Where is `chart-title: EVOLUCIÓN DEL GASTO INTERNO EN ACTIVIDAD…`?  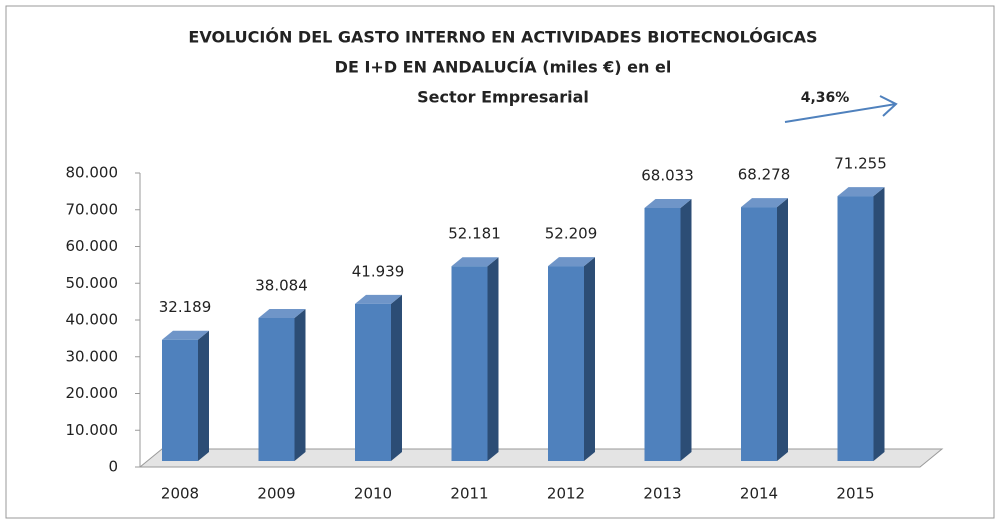
chart-title: EVOLUCIÓN DEL GASTO INTERNO EN ACTIVIDAD… is located at coordinates (502, 37).